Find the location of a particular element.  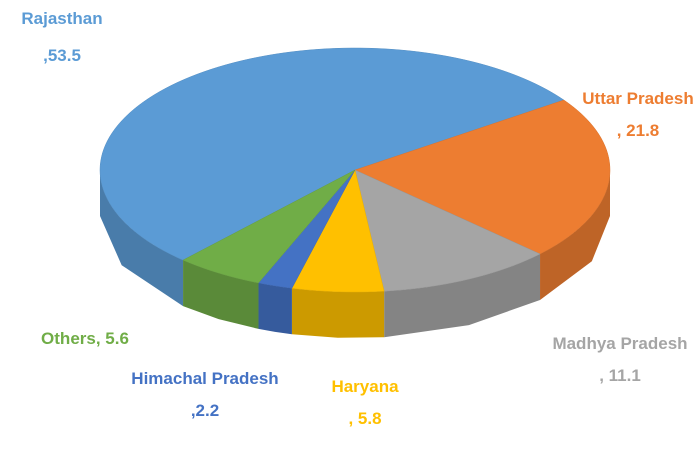

data-label: Rajasthan ,53.5 is located at coordinates (61, 37).